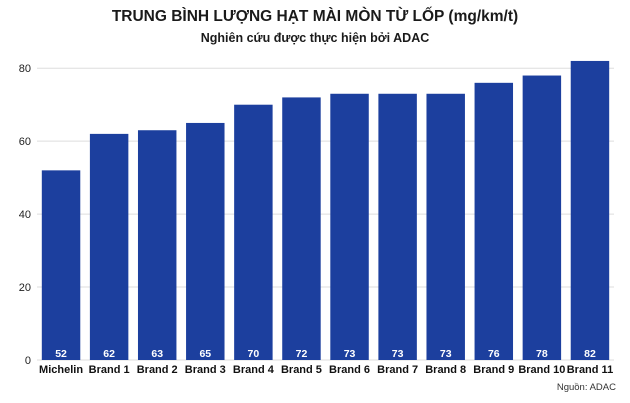 The image size is (630, 403). I want to click on y-tick-label: 40, so click(25, 215).